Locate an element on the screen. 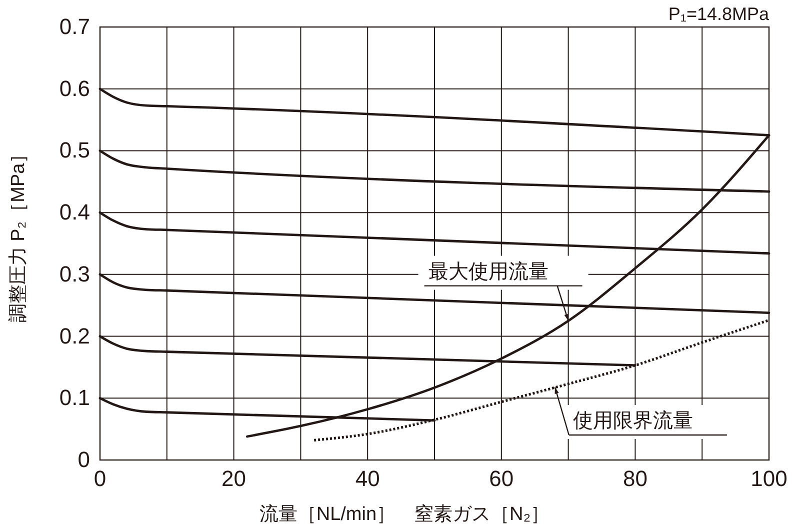 Image resolution: width=794 pixels, height=526 pixels. x-axis-title: 流量［NL/min］ 窒素ガス［N₂］ is located at coordinates (404, 514).